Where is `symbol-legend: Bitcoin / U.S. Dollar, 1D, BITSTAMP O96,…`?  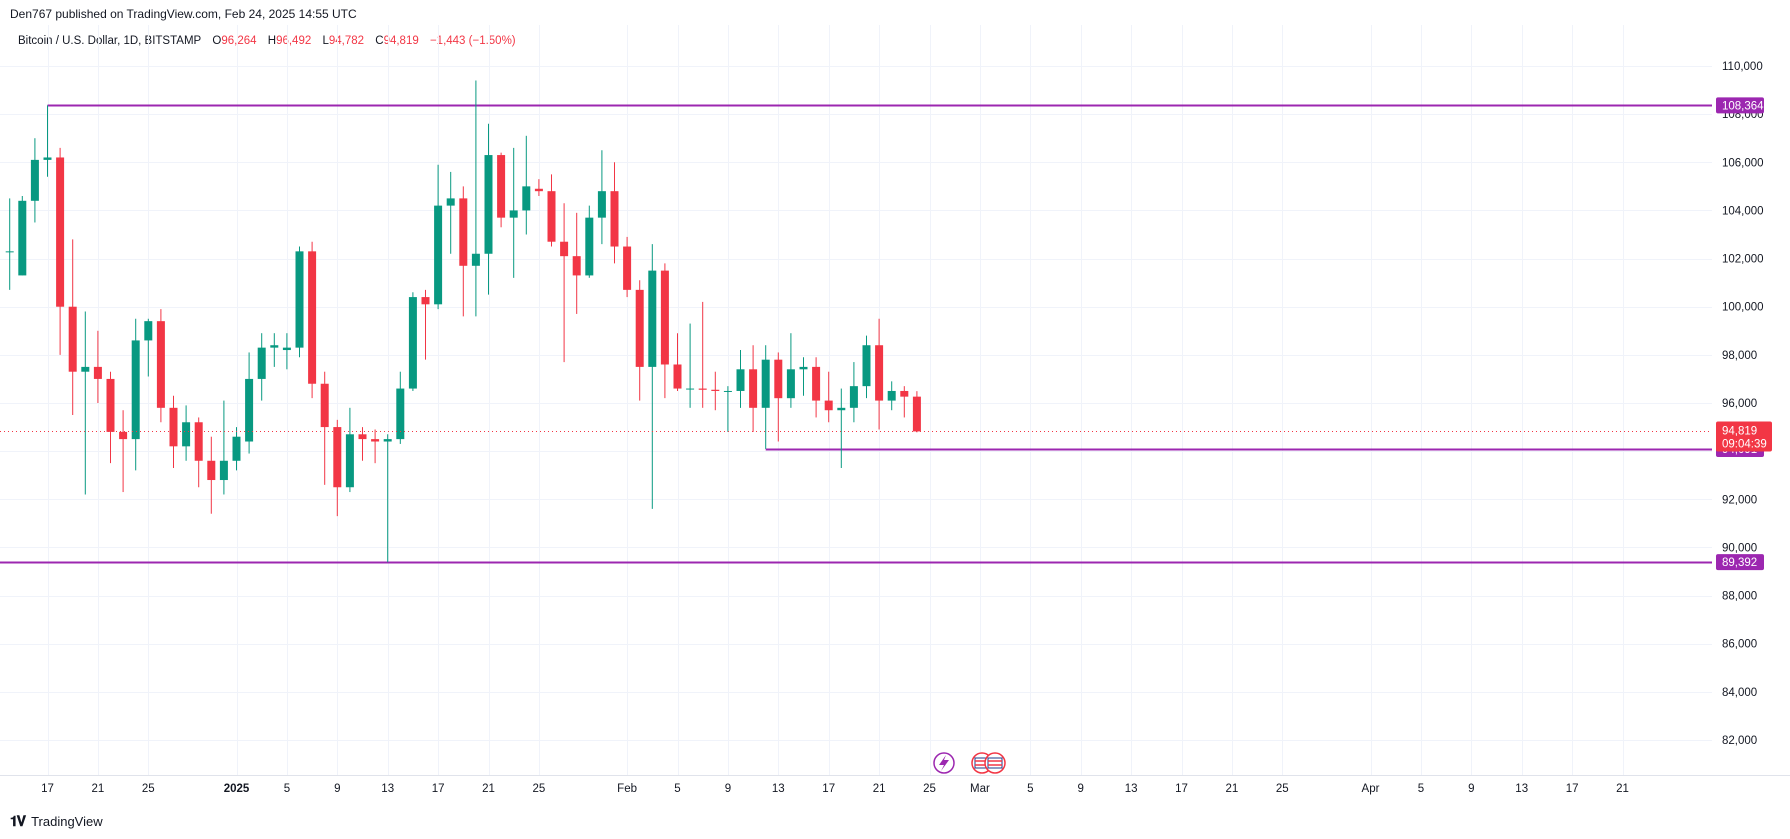 symbol-legend: Bitcoin / U.S. Dollar, 1D, BITSTAMP O96,… is located at coordinates (267, 41).